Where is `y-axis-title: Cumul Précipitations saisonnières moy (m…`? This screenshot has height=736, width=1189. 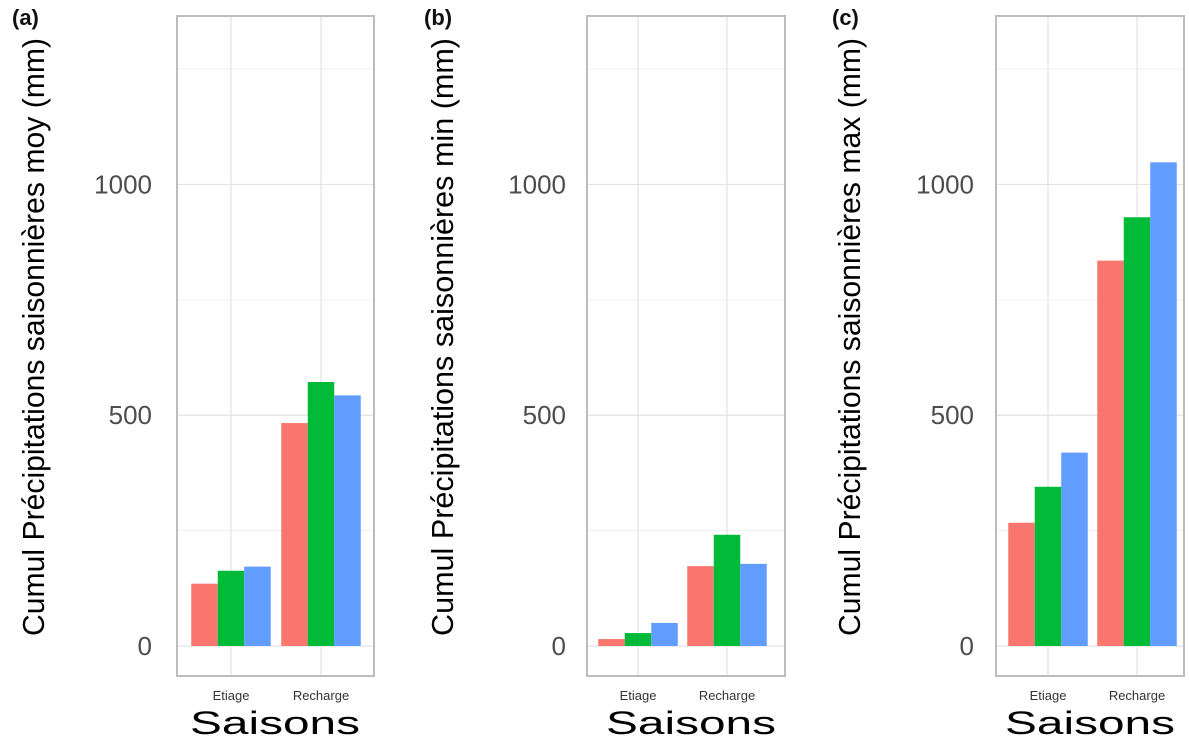
y-axis-title: Cumul Précipitations saisonnières moy (m… is located at coordinates (33, 337).